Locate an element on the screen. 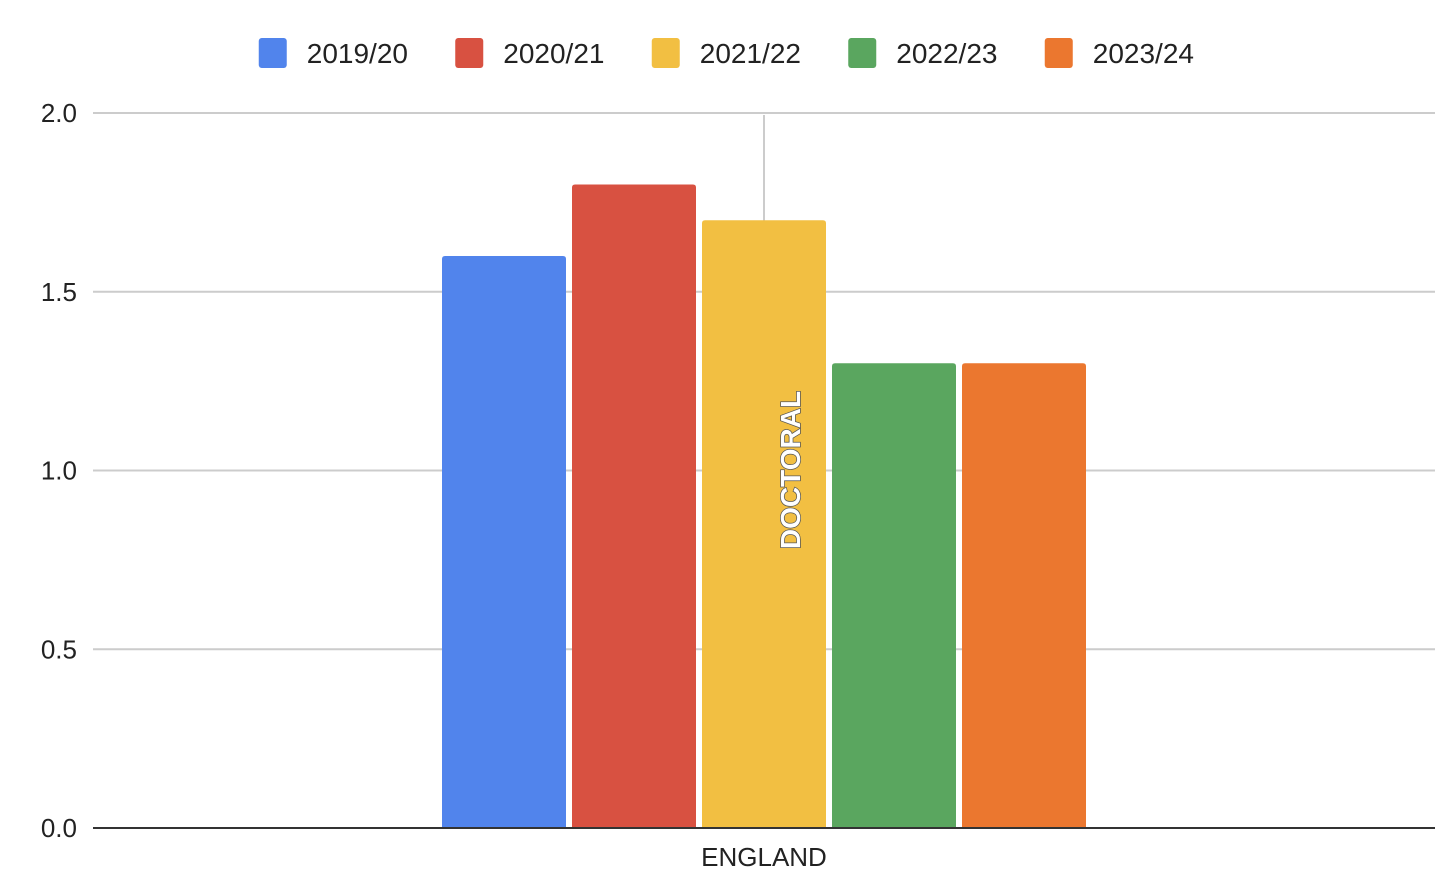  y-tick-label: 0.5 is located at coordinates (59, 649).